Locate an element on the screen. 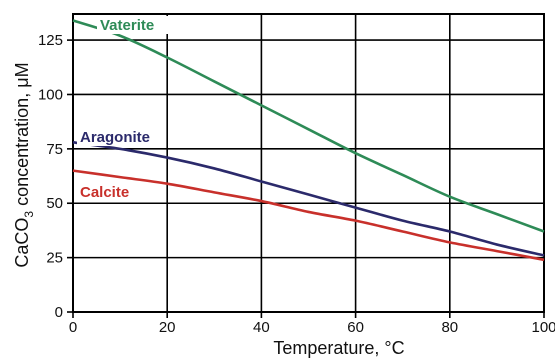 The width and height of the screenshot is (555, 358). x-tick-label: 60 is located at coordinates (355, 327).